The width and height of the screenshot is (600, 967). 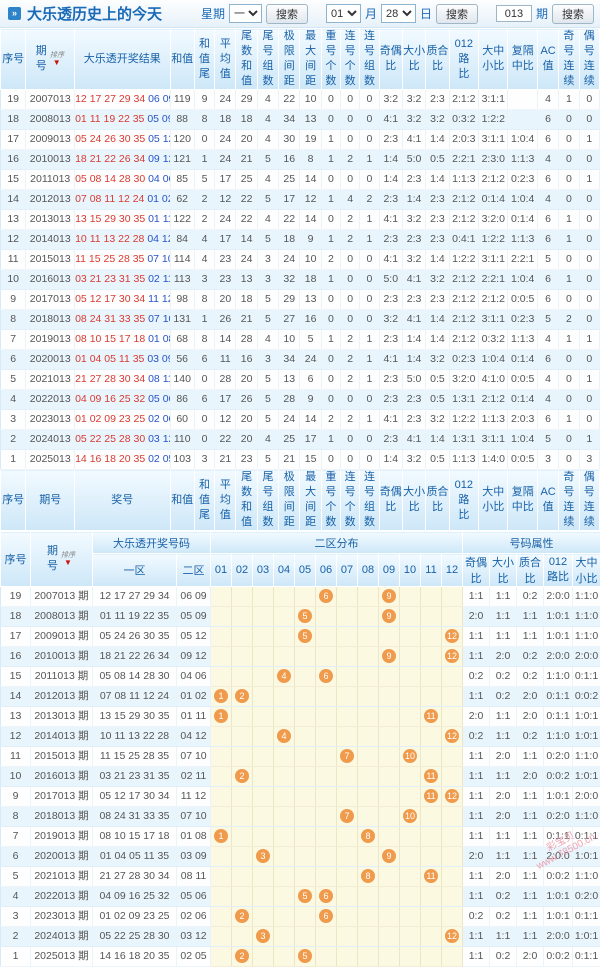 What do you see at coordinates (522, 420) in the screenshot?
I see `stat-cell: 2:0:3` at bounding box center [522, 420].